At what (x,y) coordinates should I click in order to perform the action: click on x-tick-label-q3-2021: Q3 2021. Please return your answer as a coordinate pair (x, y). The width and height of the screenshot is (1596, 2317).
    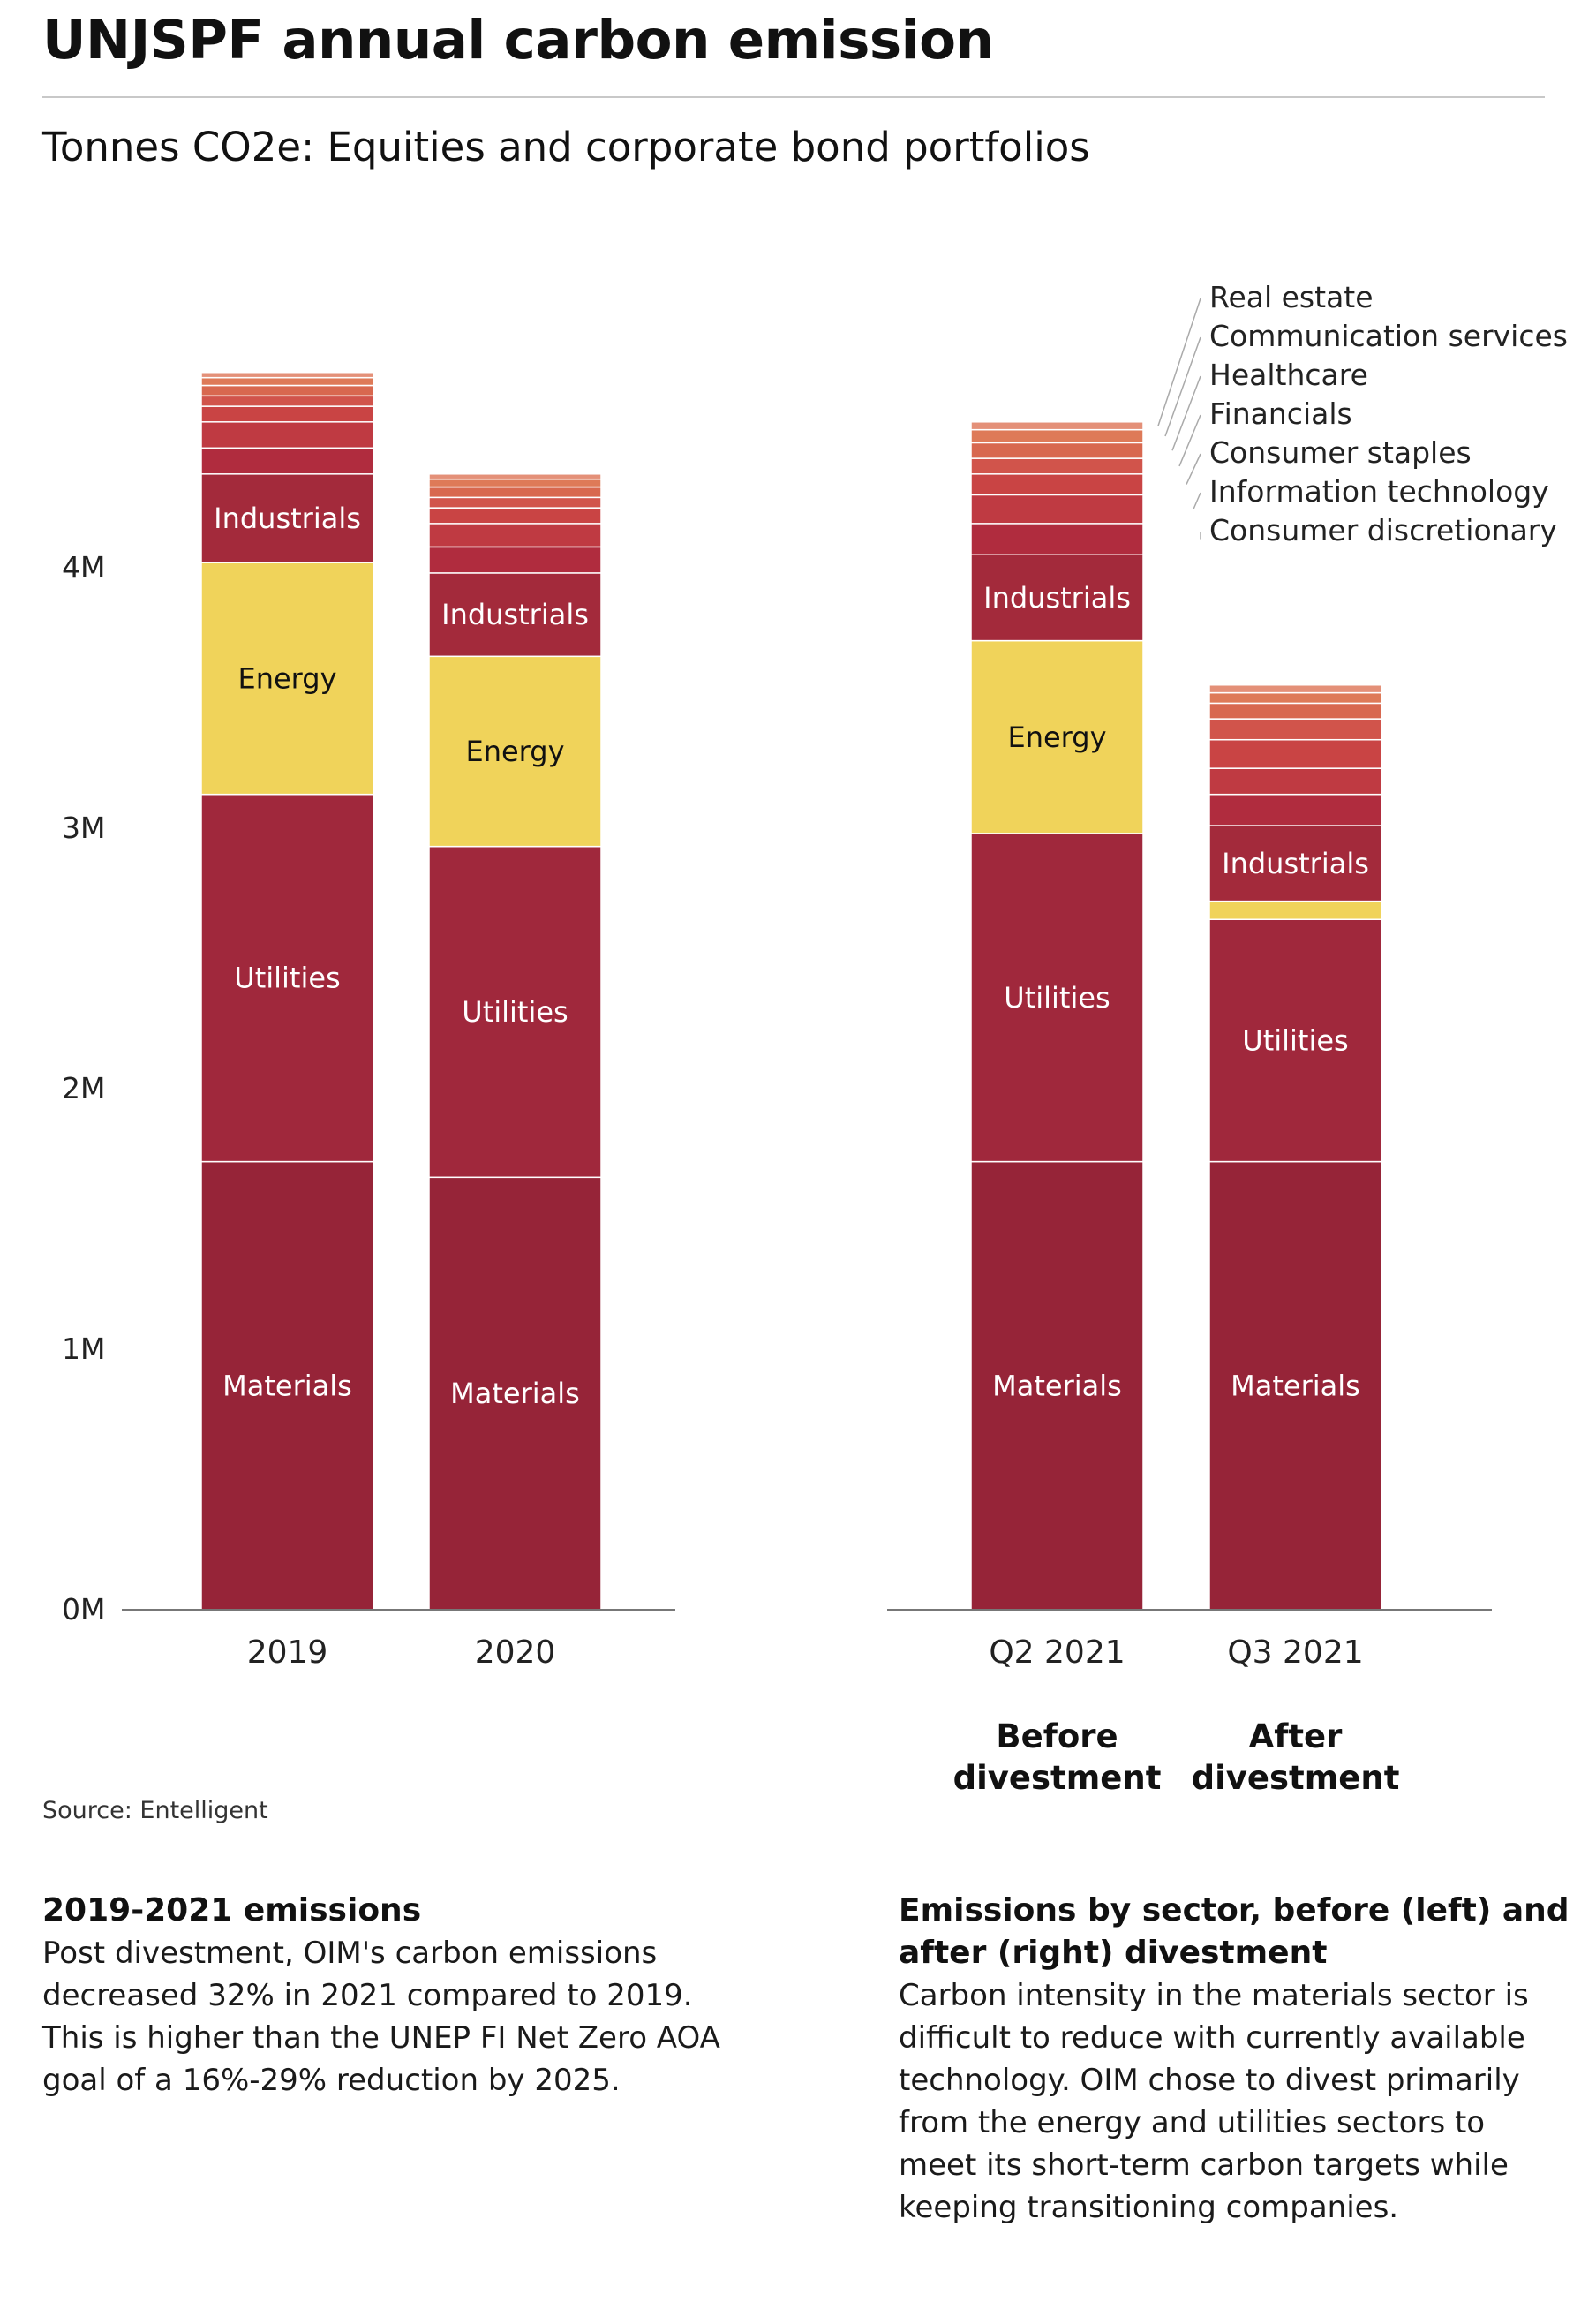
    Looking at the image, I should click on (1295, 1653).